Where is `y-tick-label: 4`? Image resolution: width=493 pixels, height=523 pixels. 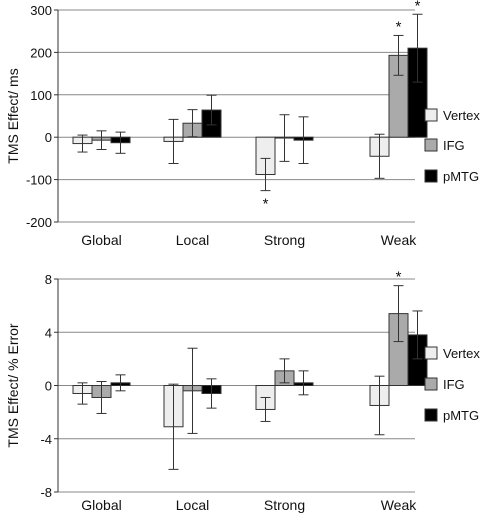 y-tick-label: 4 is located at coordinates (48, 332).